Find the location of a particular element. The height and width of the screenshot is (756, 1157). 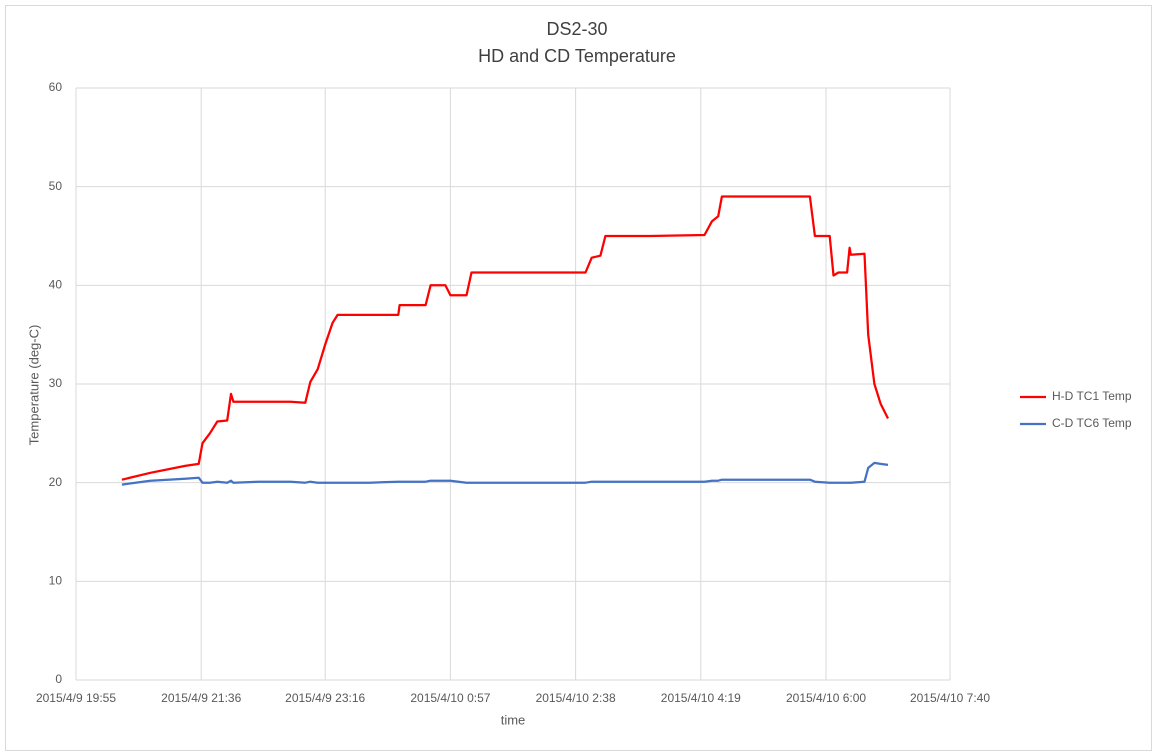

legend-label: H-D TC1 Temp is located at coordinates (1092, 396).